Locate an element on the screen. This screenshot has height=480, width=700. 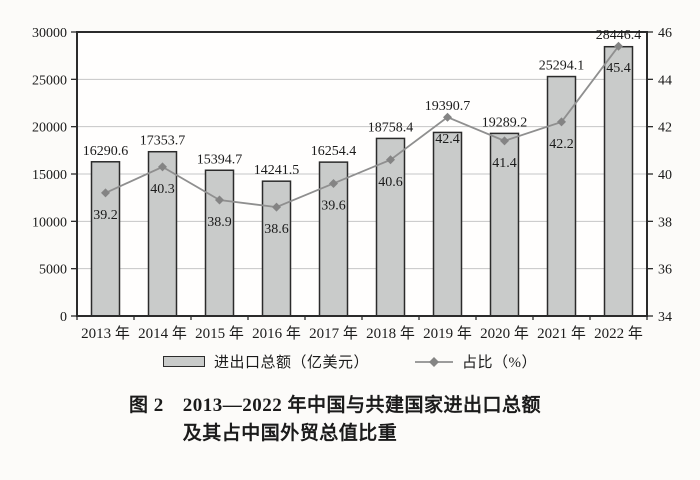
legend-item-line-series: 占比（%） is located at coordinates (476, 361).